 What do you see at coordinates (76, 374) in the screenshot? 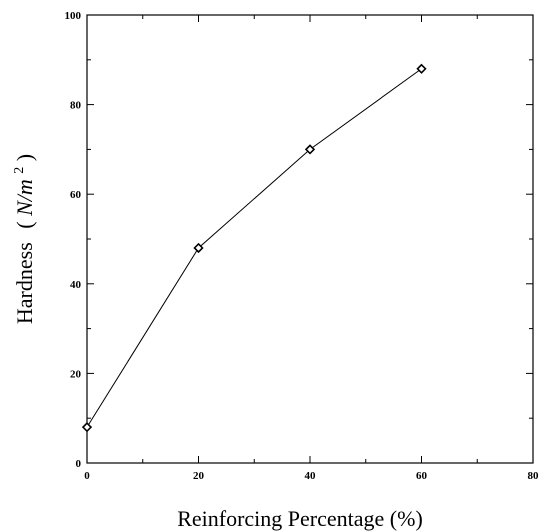
I see `y-tick-label: 20` at bounding box center [76, 374].